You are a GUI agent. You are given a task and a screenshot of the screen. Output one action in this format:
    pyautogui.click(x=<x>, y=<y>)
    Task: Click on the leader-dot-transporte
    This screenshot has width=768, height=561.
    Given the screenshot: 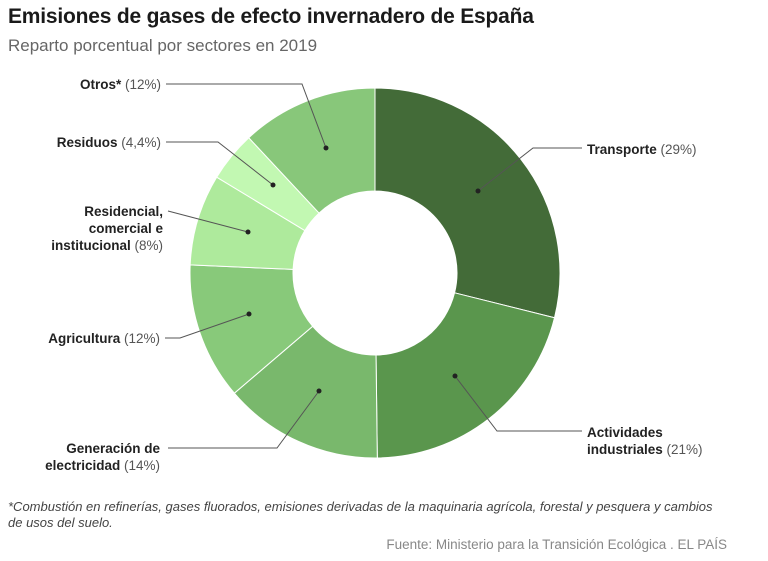 What is the action you would take?
    pyautogui.click(x=478, y=191)
    